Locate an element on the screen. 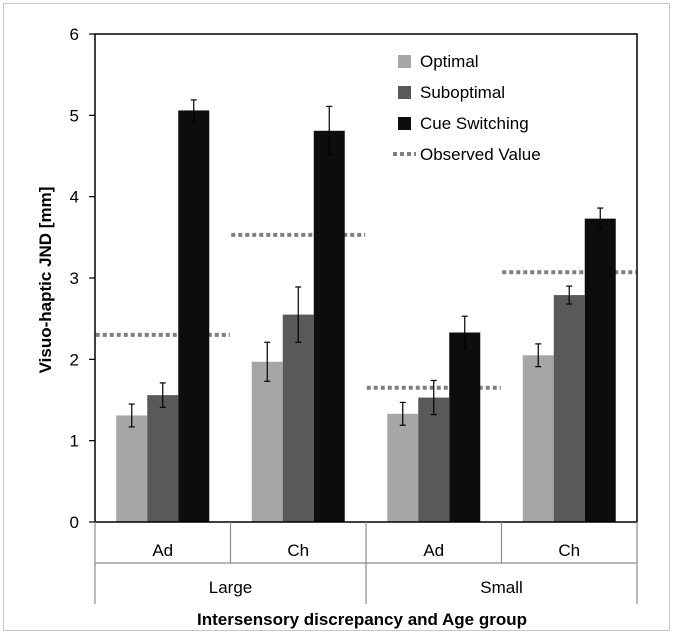 This screenshot has width=673, height=634. legend-label: Suboptimal is located at coordinates (462, 92).